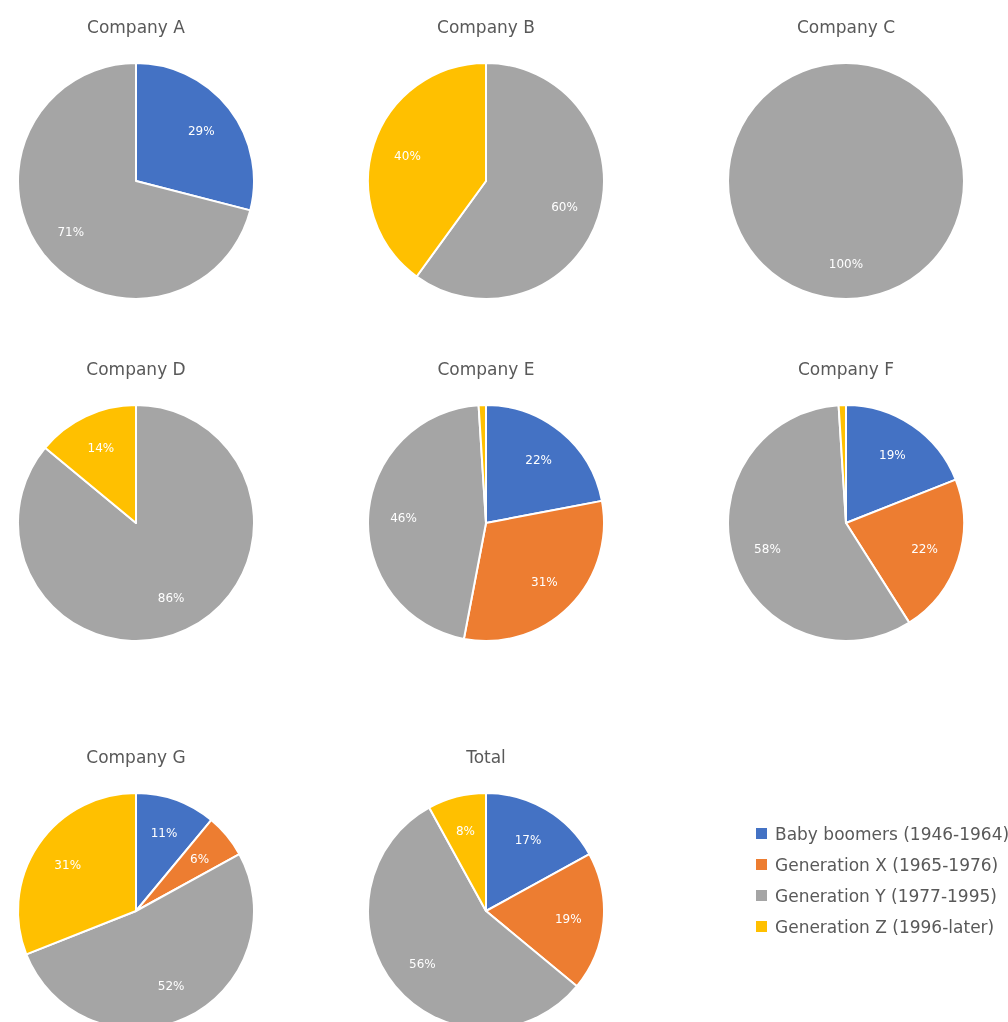 This screenshot has width=1008, height=1022. What do you see at coordinates (891, 833) in the screenshot?
I see `legend-label: Baby boomers (1946-1964)` at bounding box center [891, 833].